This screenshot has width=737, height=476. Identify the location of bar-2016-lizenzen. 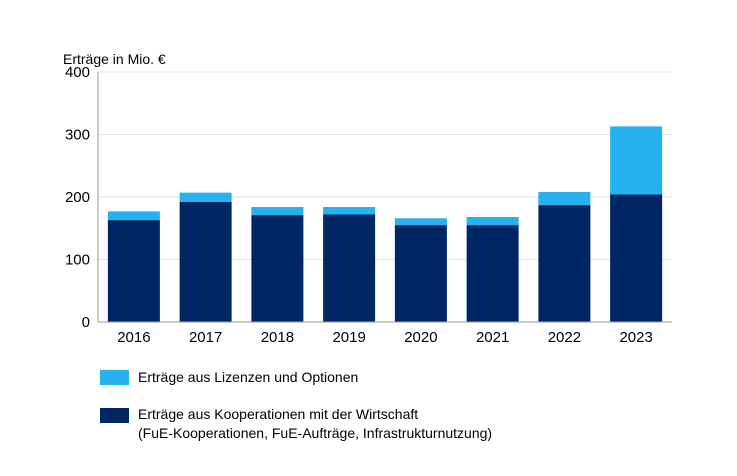
(133, 216).